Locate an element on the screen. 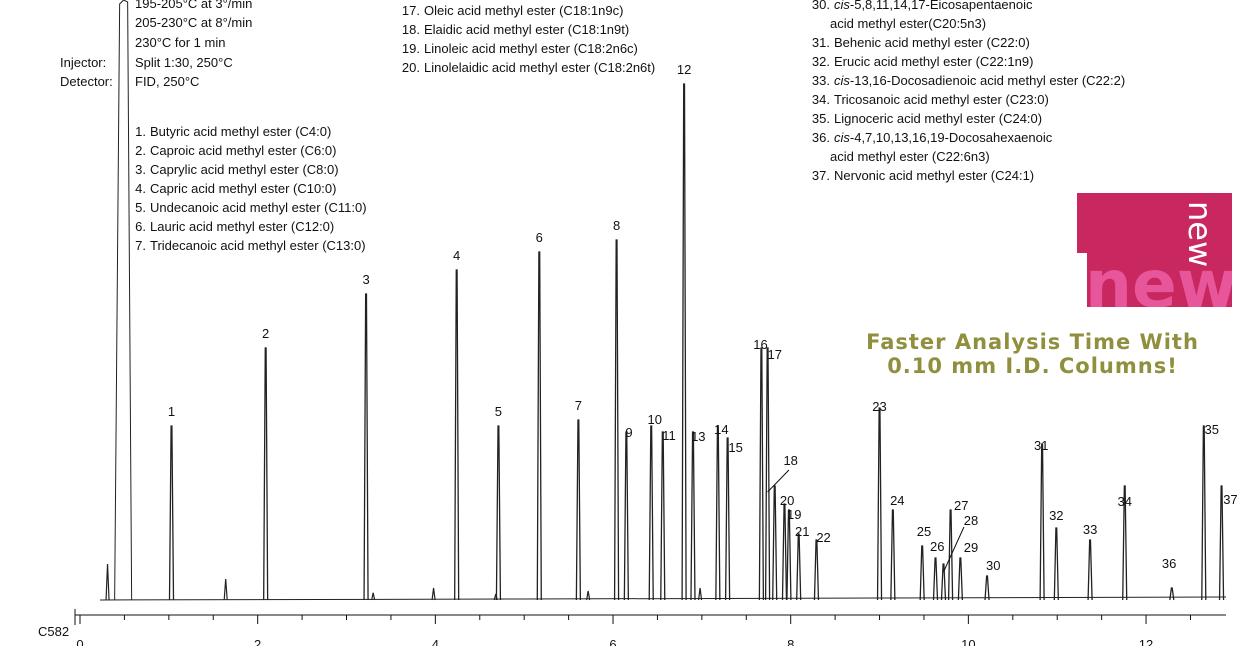 This screenshot has width=1240, height=646. legend-entry: 3. Caprylic acid methyl ester (C8:0) is located at coordinates (246, 169).